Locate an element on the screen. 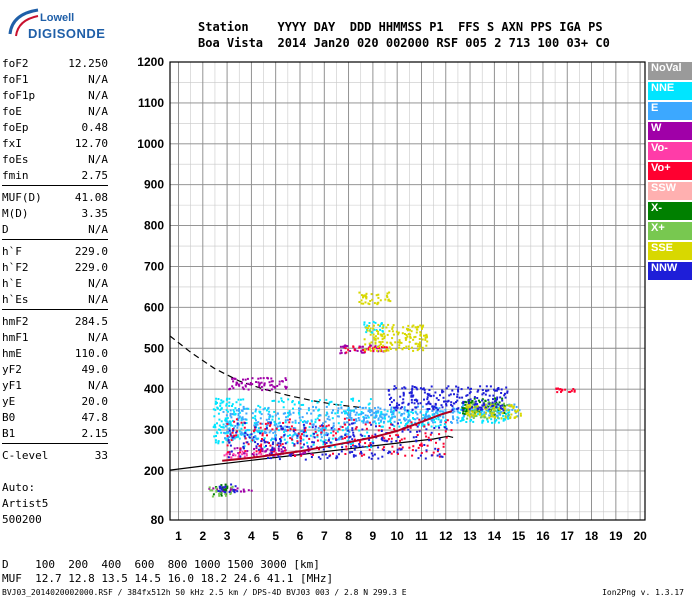 The width and height of the screenshot is (700, 600). param-name: B1 is located at coordinates (9, 433).